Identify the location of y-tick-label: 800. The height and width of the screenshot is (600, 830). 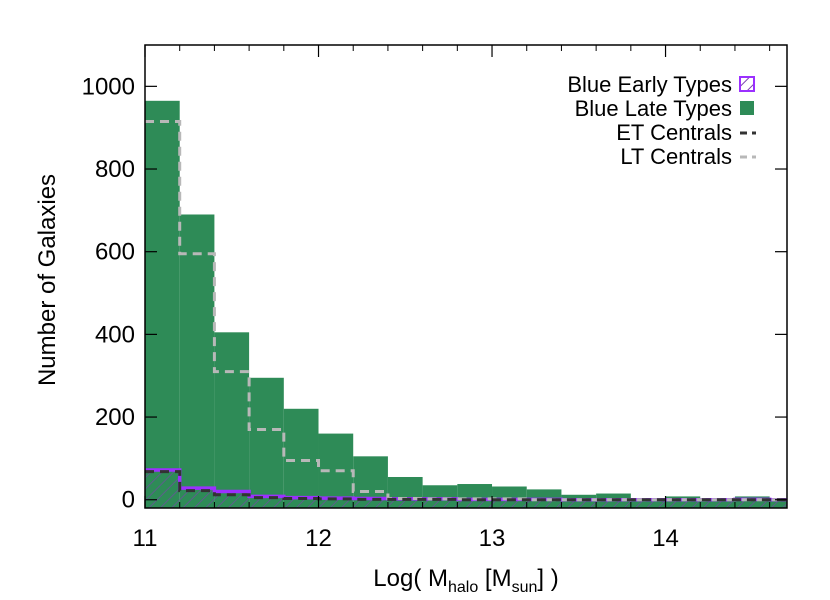
(115, 169).